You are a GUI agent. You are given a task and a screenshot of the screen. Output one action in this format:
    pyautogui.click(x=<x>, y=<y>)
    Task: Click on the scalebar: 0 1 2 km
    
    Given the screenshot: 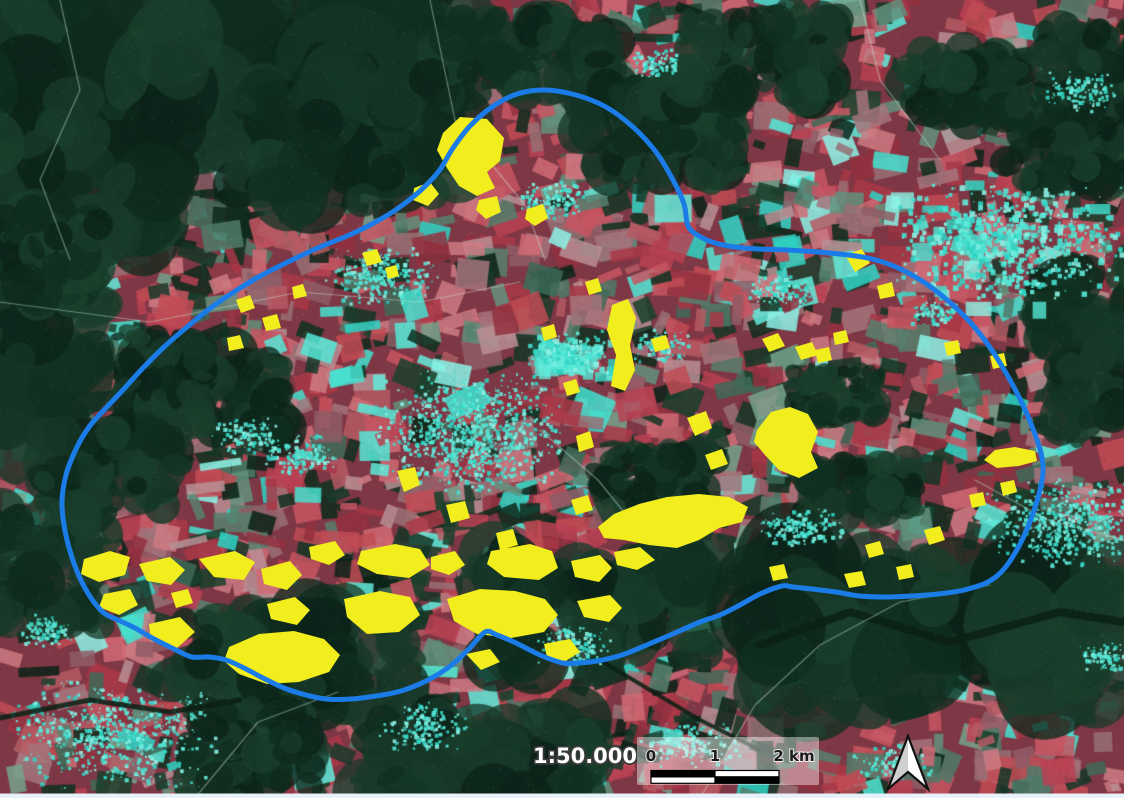 What is the action you would take?
    pyautogui.click(x=728, y=761)
    